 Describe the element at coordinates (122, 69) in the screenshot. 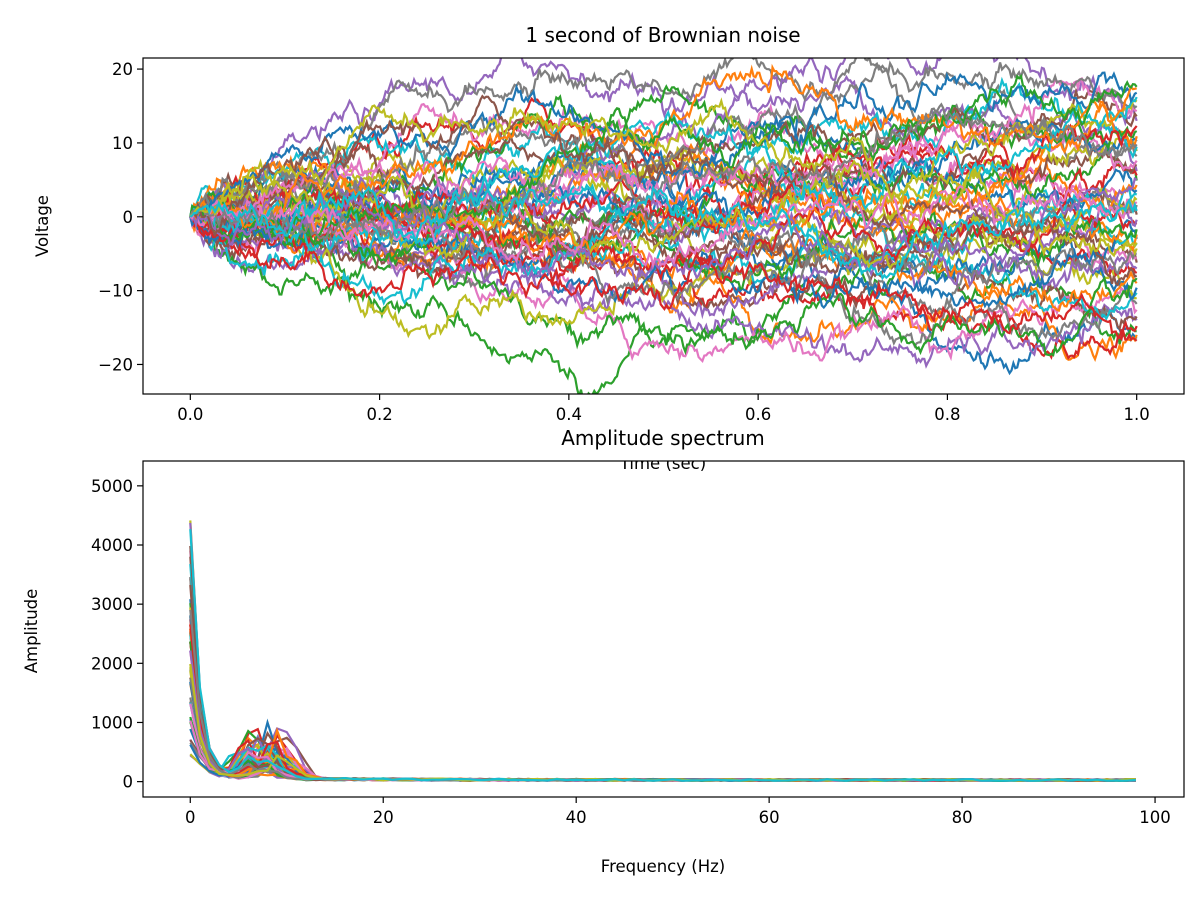

I see `top-y-tick-label: 20` at that location.